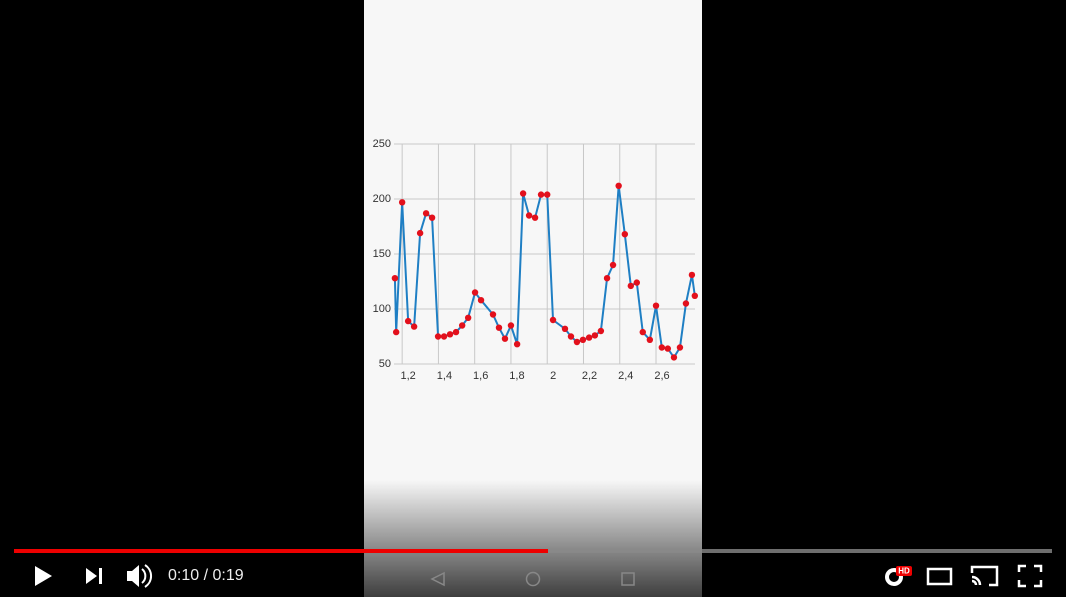  What do you see at coordinates (385, 364) in the screenshot?
I see `y-tick-label: 50` at bounding box center [385, 364].